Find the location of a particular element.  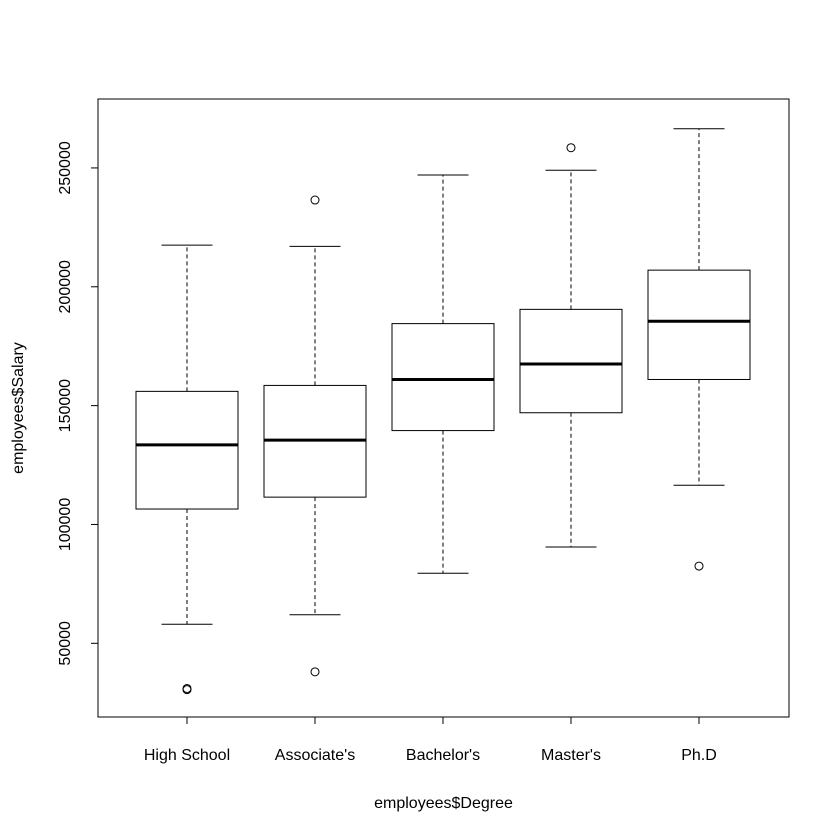

x-tick-label: Ph.D is located at coordinates (699, 755).